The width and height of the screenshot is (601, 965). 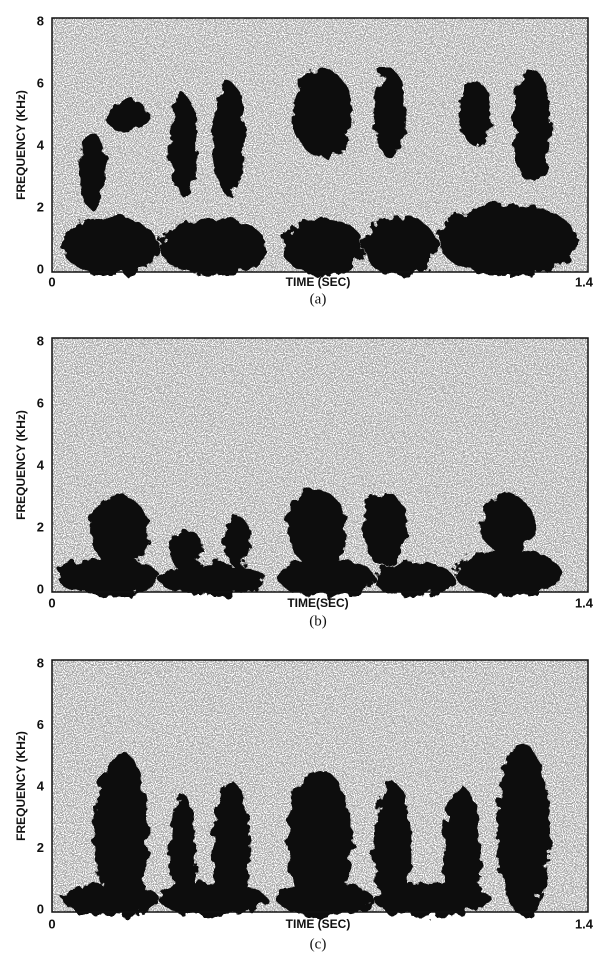 I want to click on panel-caption: (a), so click(x=318, y=299).